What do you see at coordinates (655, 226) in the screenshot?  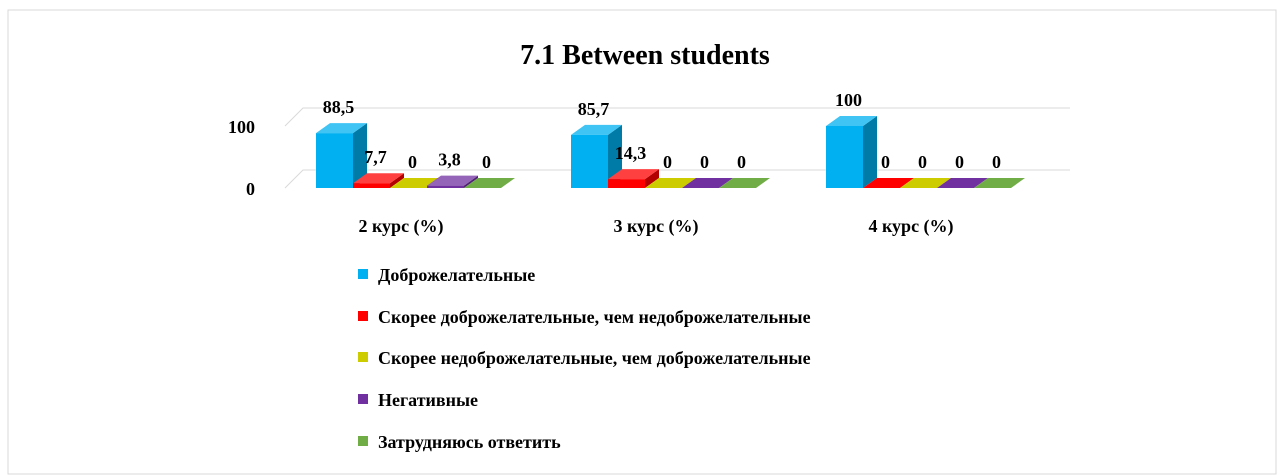 I see `x-tick-label: 3 курс (%)` at bounding box center [655, 226].